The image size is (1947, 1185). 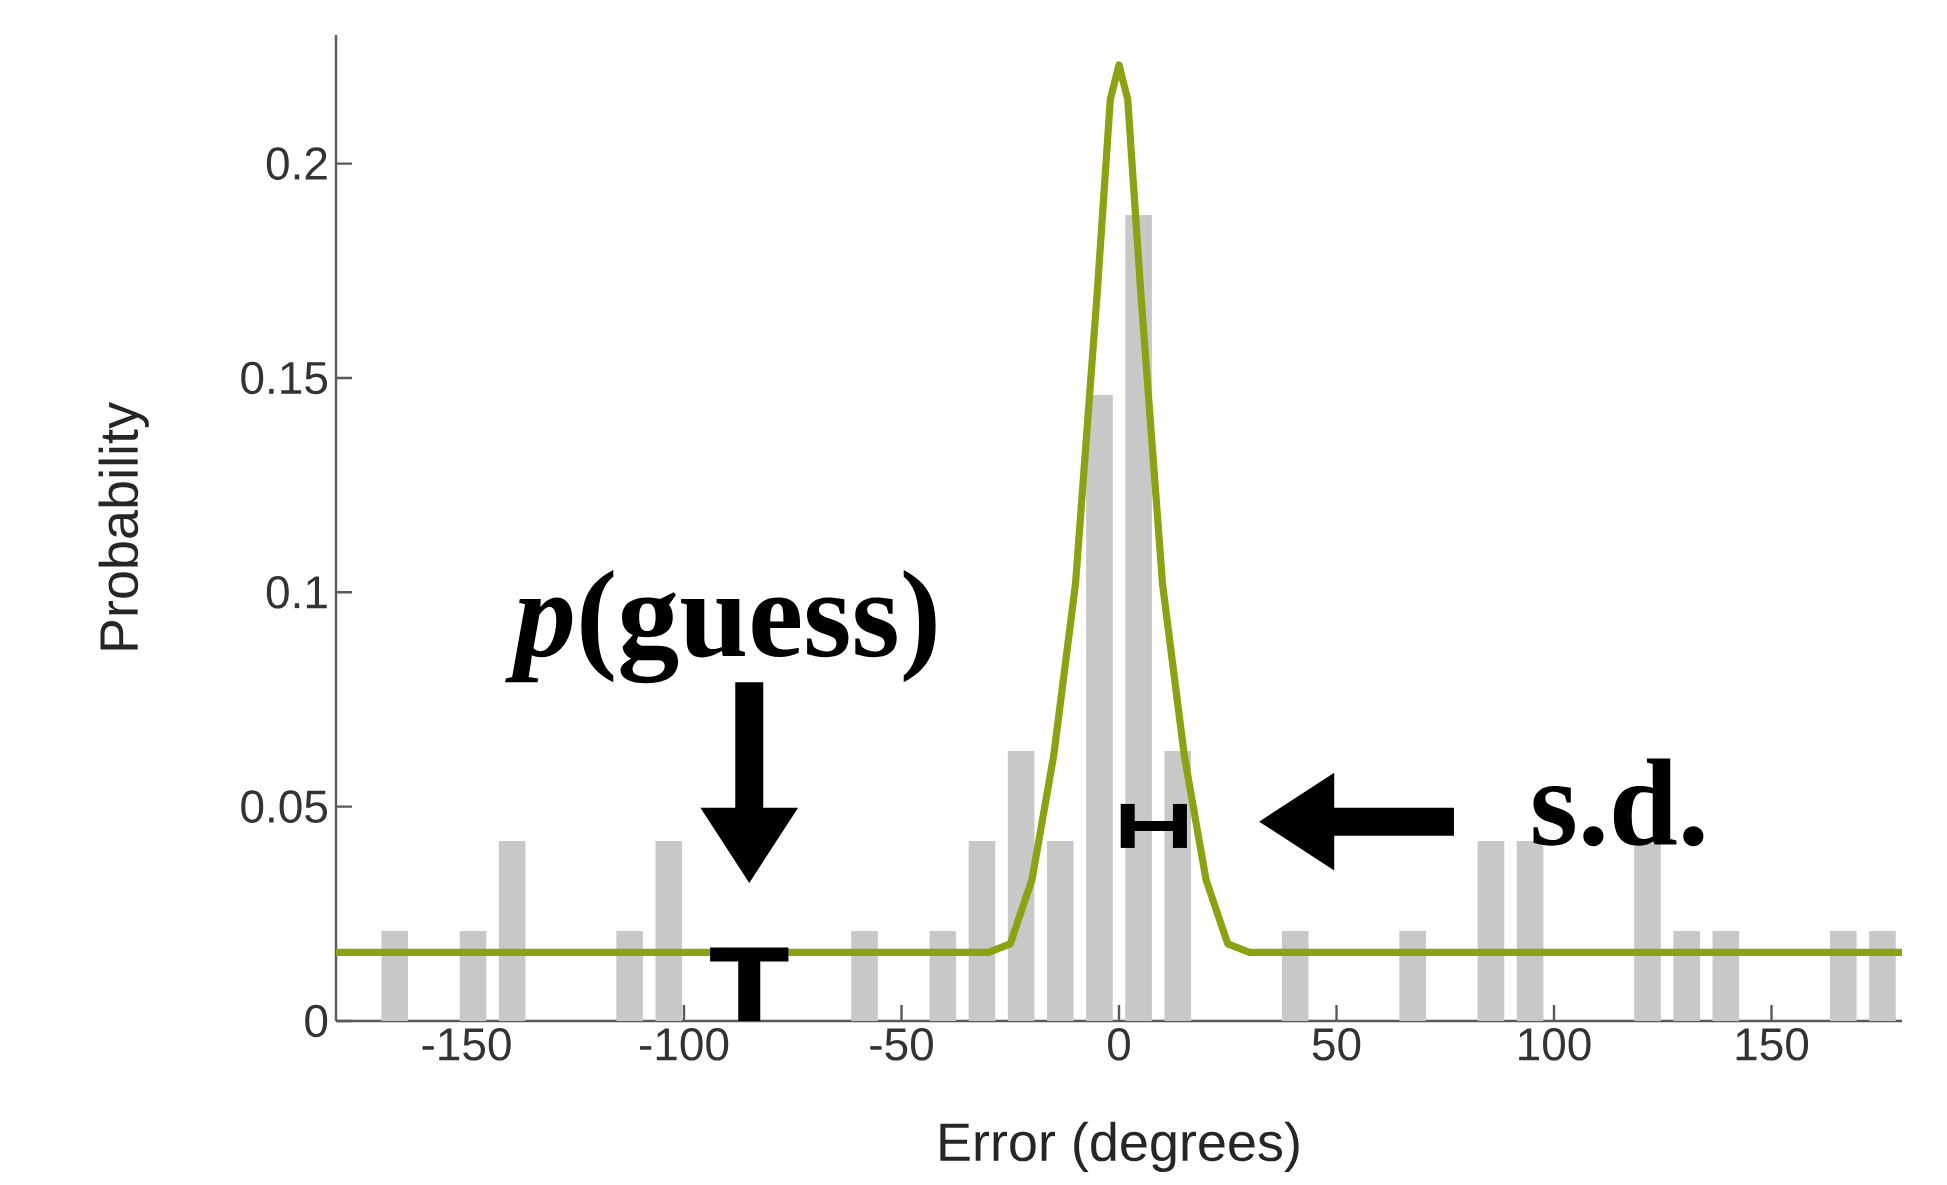 I want to click on x-axis-title: Error (degrees), so click(x=1119, y=1147).